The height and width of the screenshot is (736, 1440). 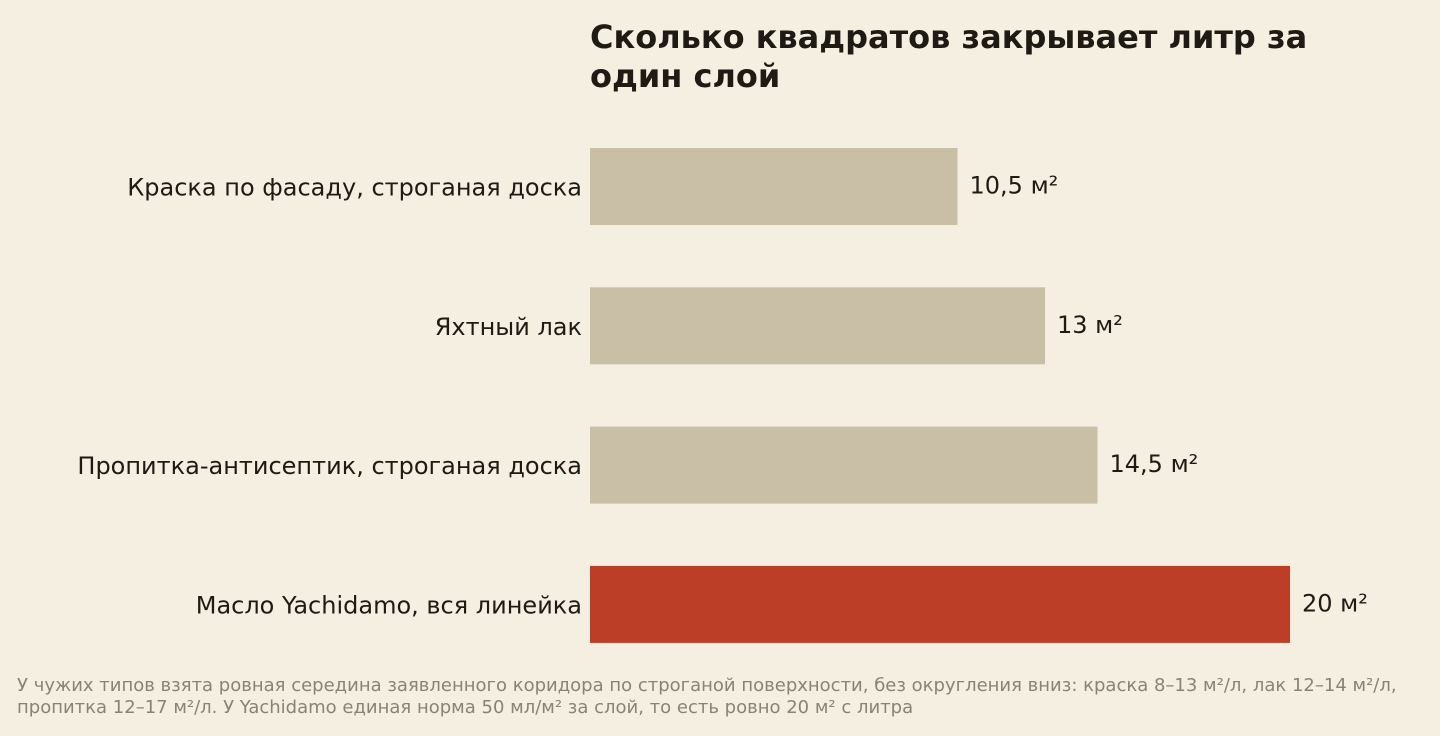 What do you see at coordinates (389, 605) in the screenshot?
I see `category-label-4: Масло Yachidamo, вся линейка` at bounding box center [389, 605].